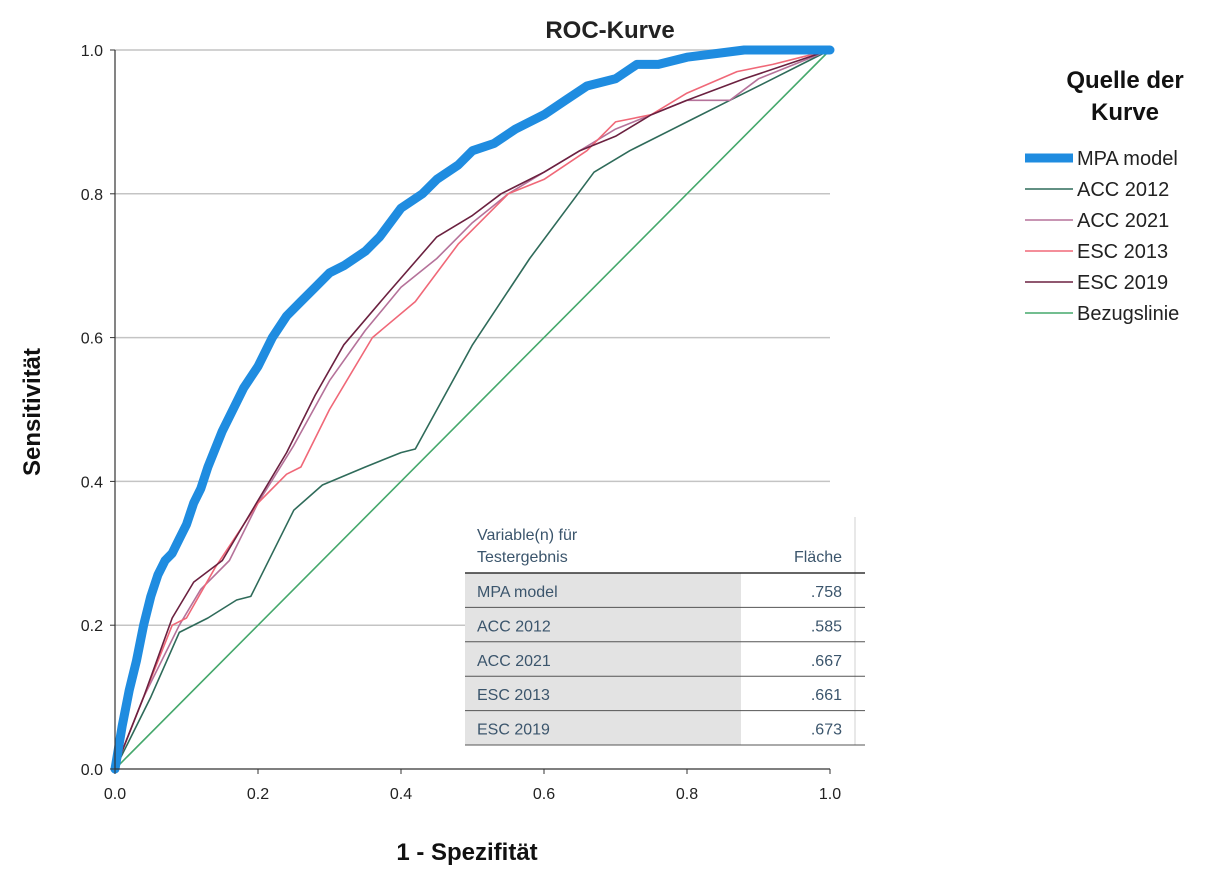 This screenshot has width=1212, height=869. What do you see at coordinates (1123, 190) in the screenshot?
I see `legend-label-acc-2012: ACC 2012` at bounding box center [1123, 190].